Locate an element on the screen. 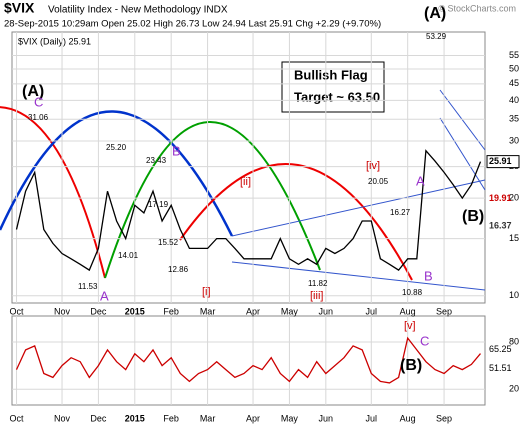 Image resolution: width=520 pixels, height=429 pixels. y-tick-label: 55 is located at coordinates (514, 55).